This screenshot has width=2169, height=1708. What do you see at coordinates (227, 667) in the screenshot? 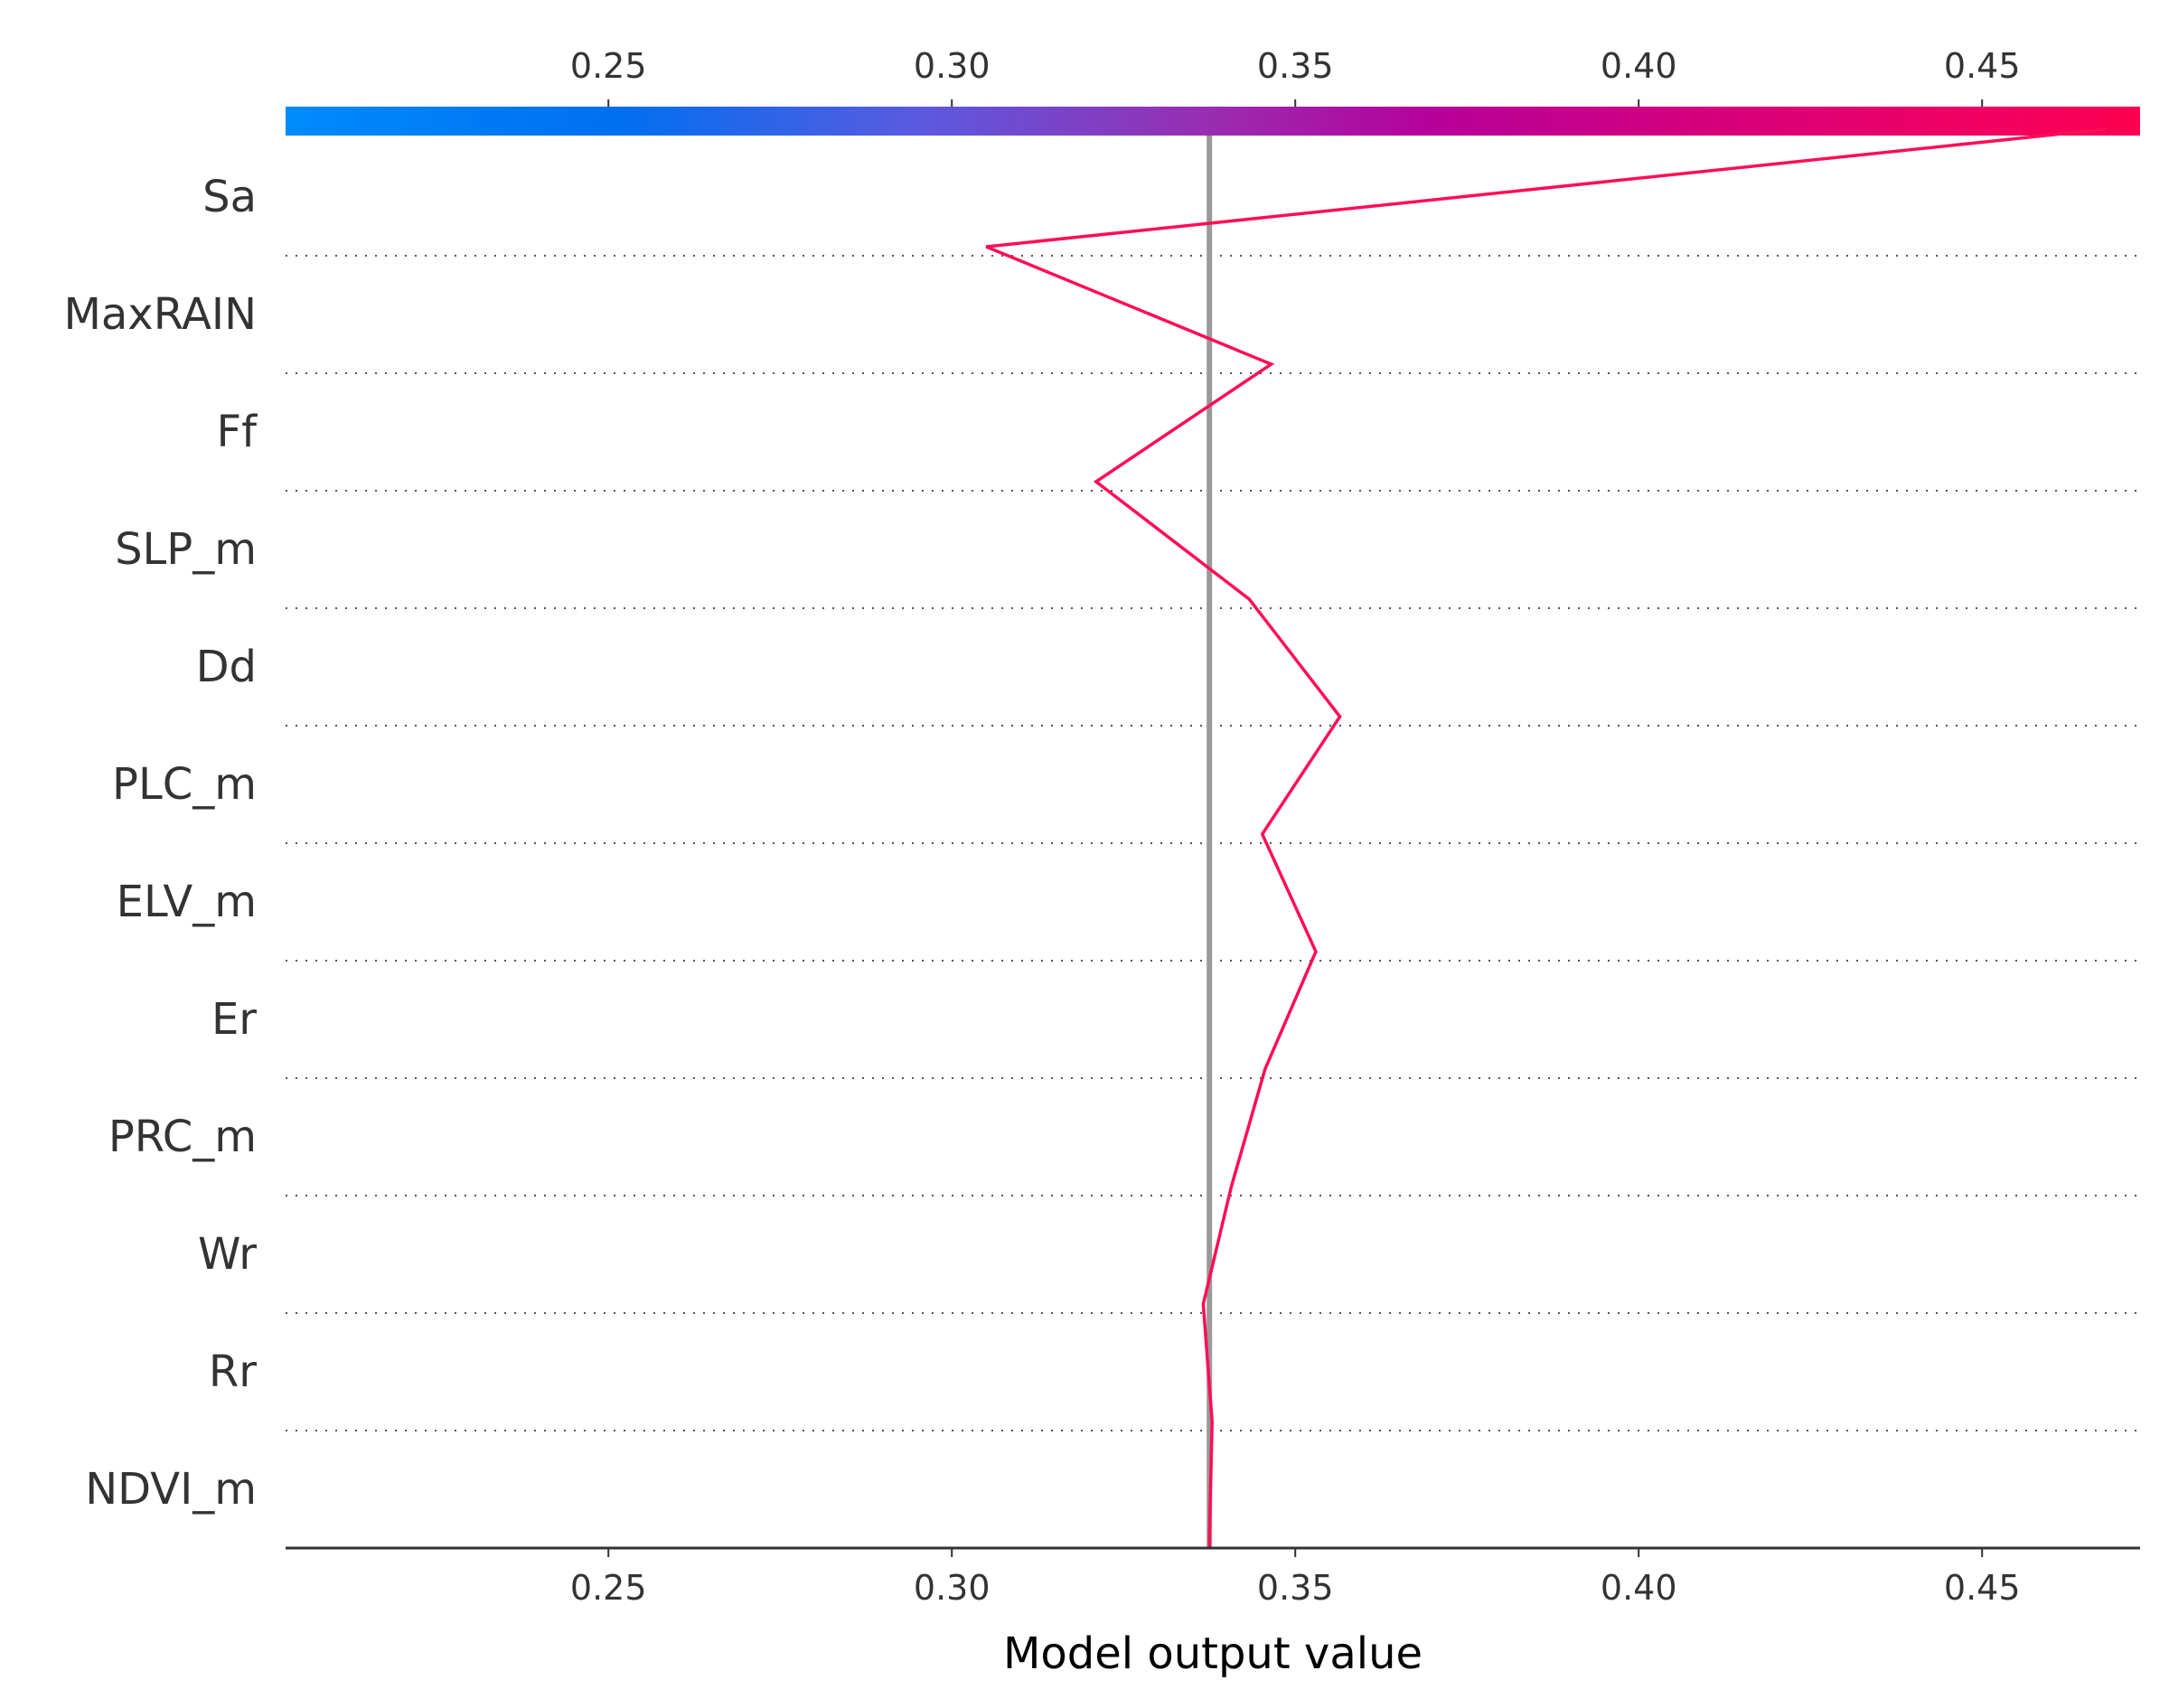
I see `feature-label-dd: Dd` at bounding box center [227, 667].